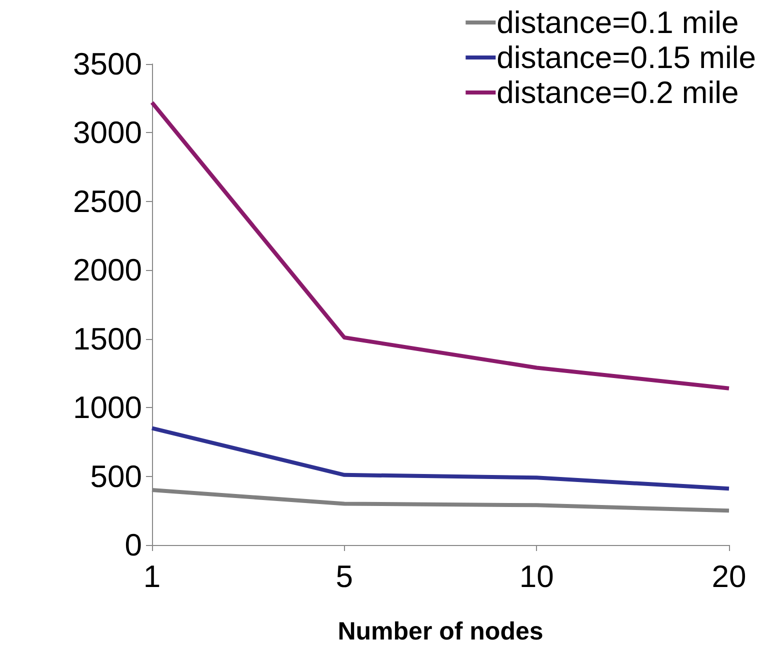 This screenshot has height=664, width=771. Describe the element at coordinates (152, 576) in the screenshot. I see `x-tick-label: 1` at that location.